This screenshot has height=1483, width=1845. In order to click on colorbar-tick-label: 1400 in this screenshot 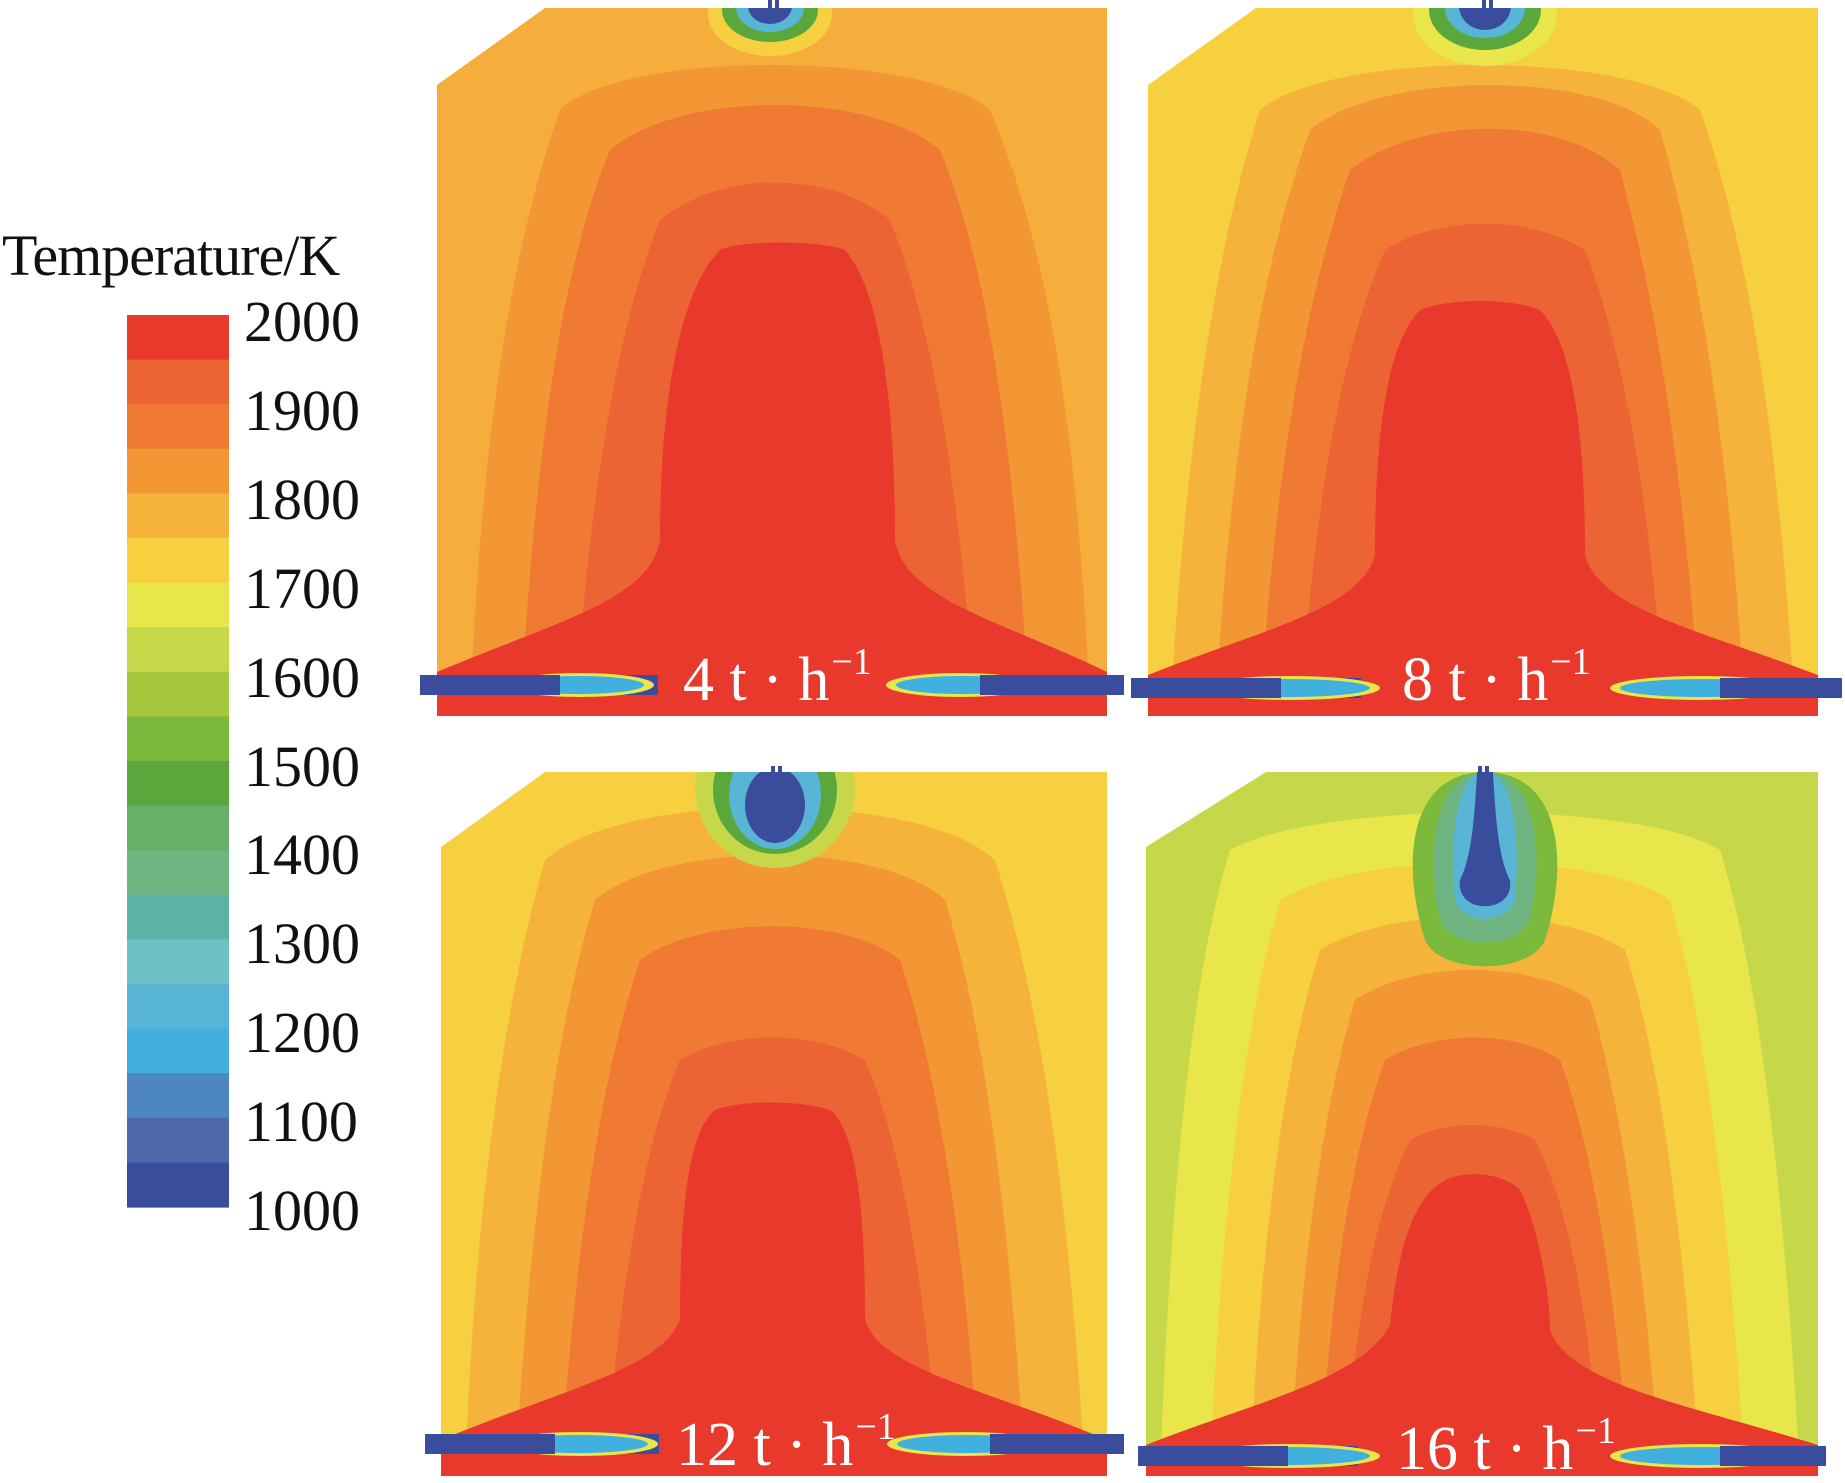, I will do `click(302, 855)`.